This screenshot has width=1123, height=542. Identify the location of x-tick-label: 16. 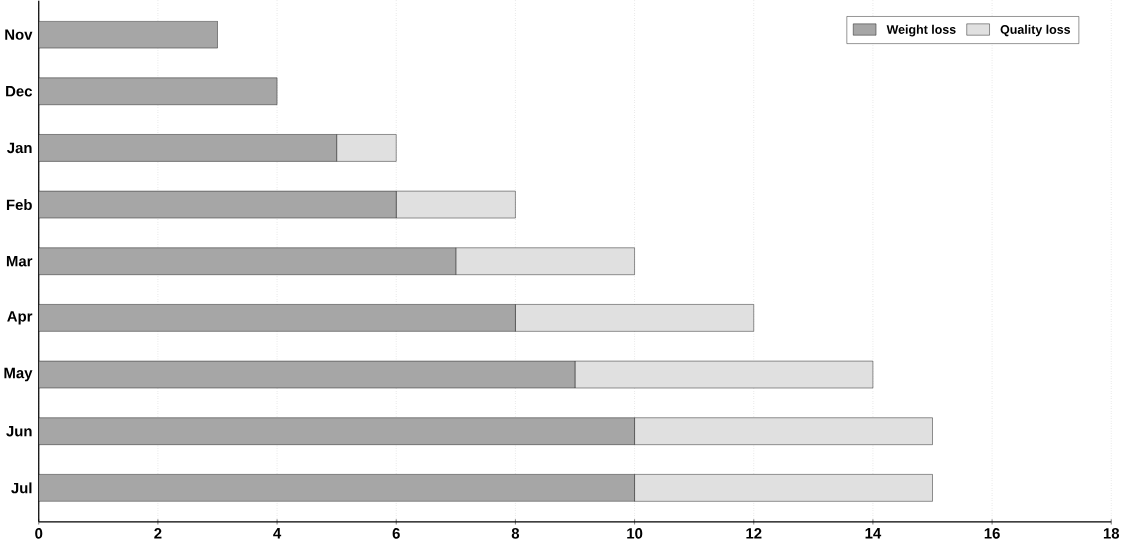
(992, 533).